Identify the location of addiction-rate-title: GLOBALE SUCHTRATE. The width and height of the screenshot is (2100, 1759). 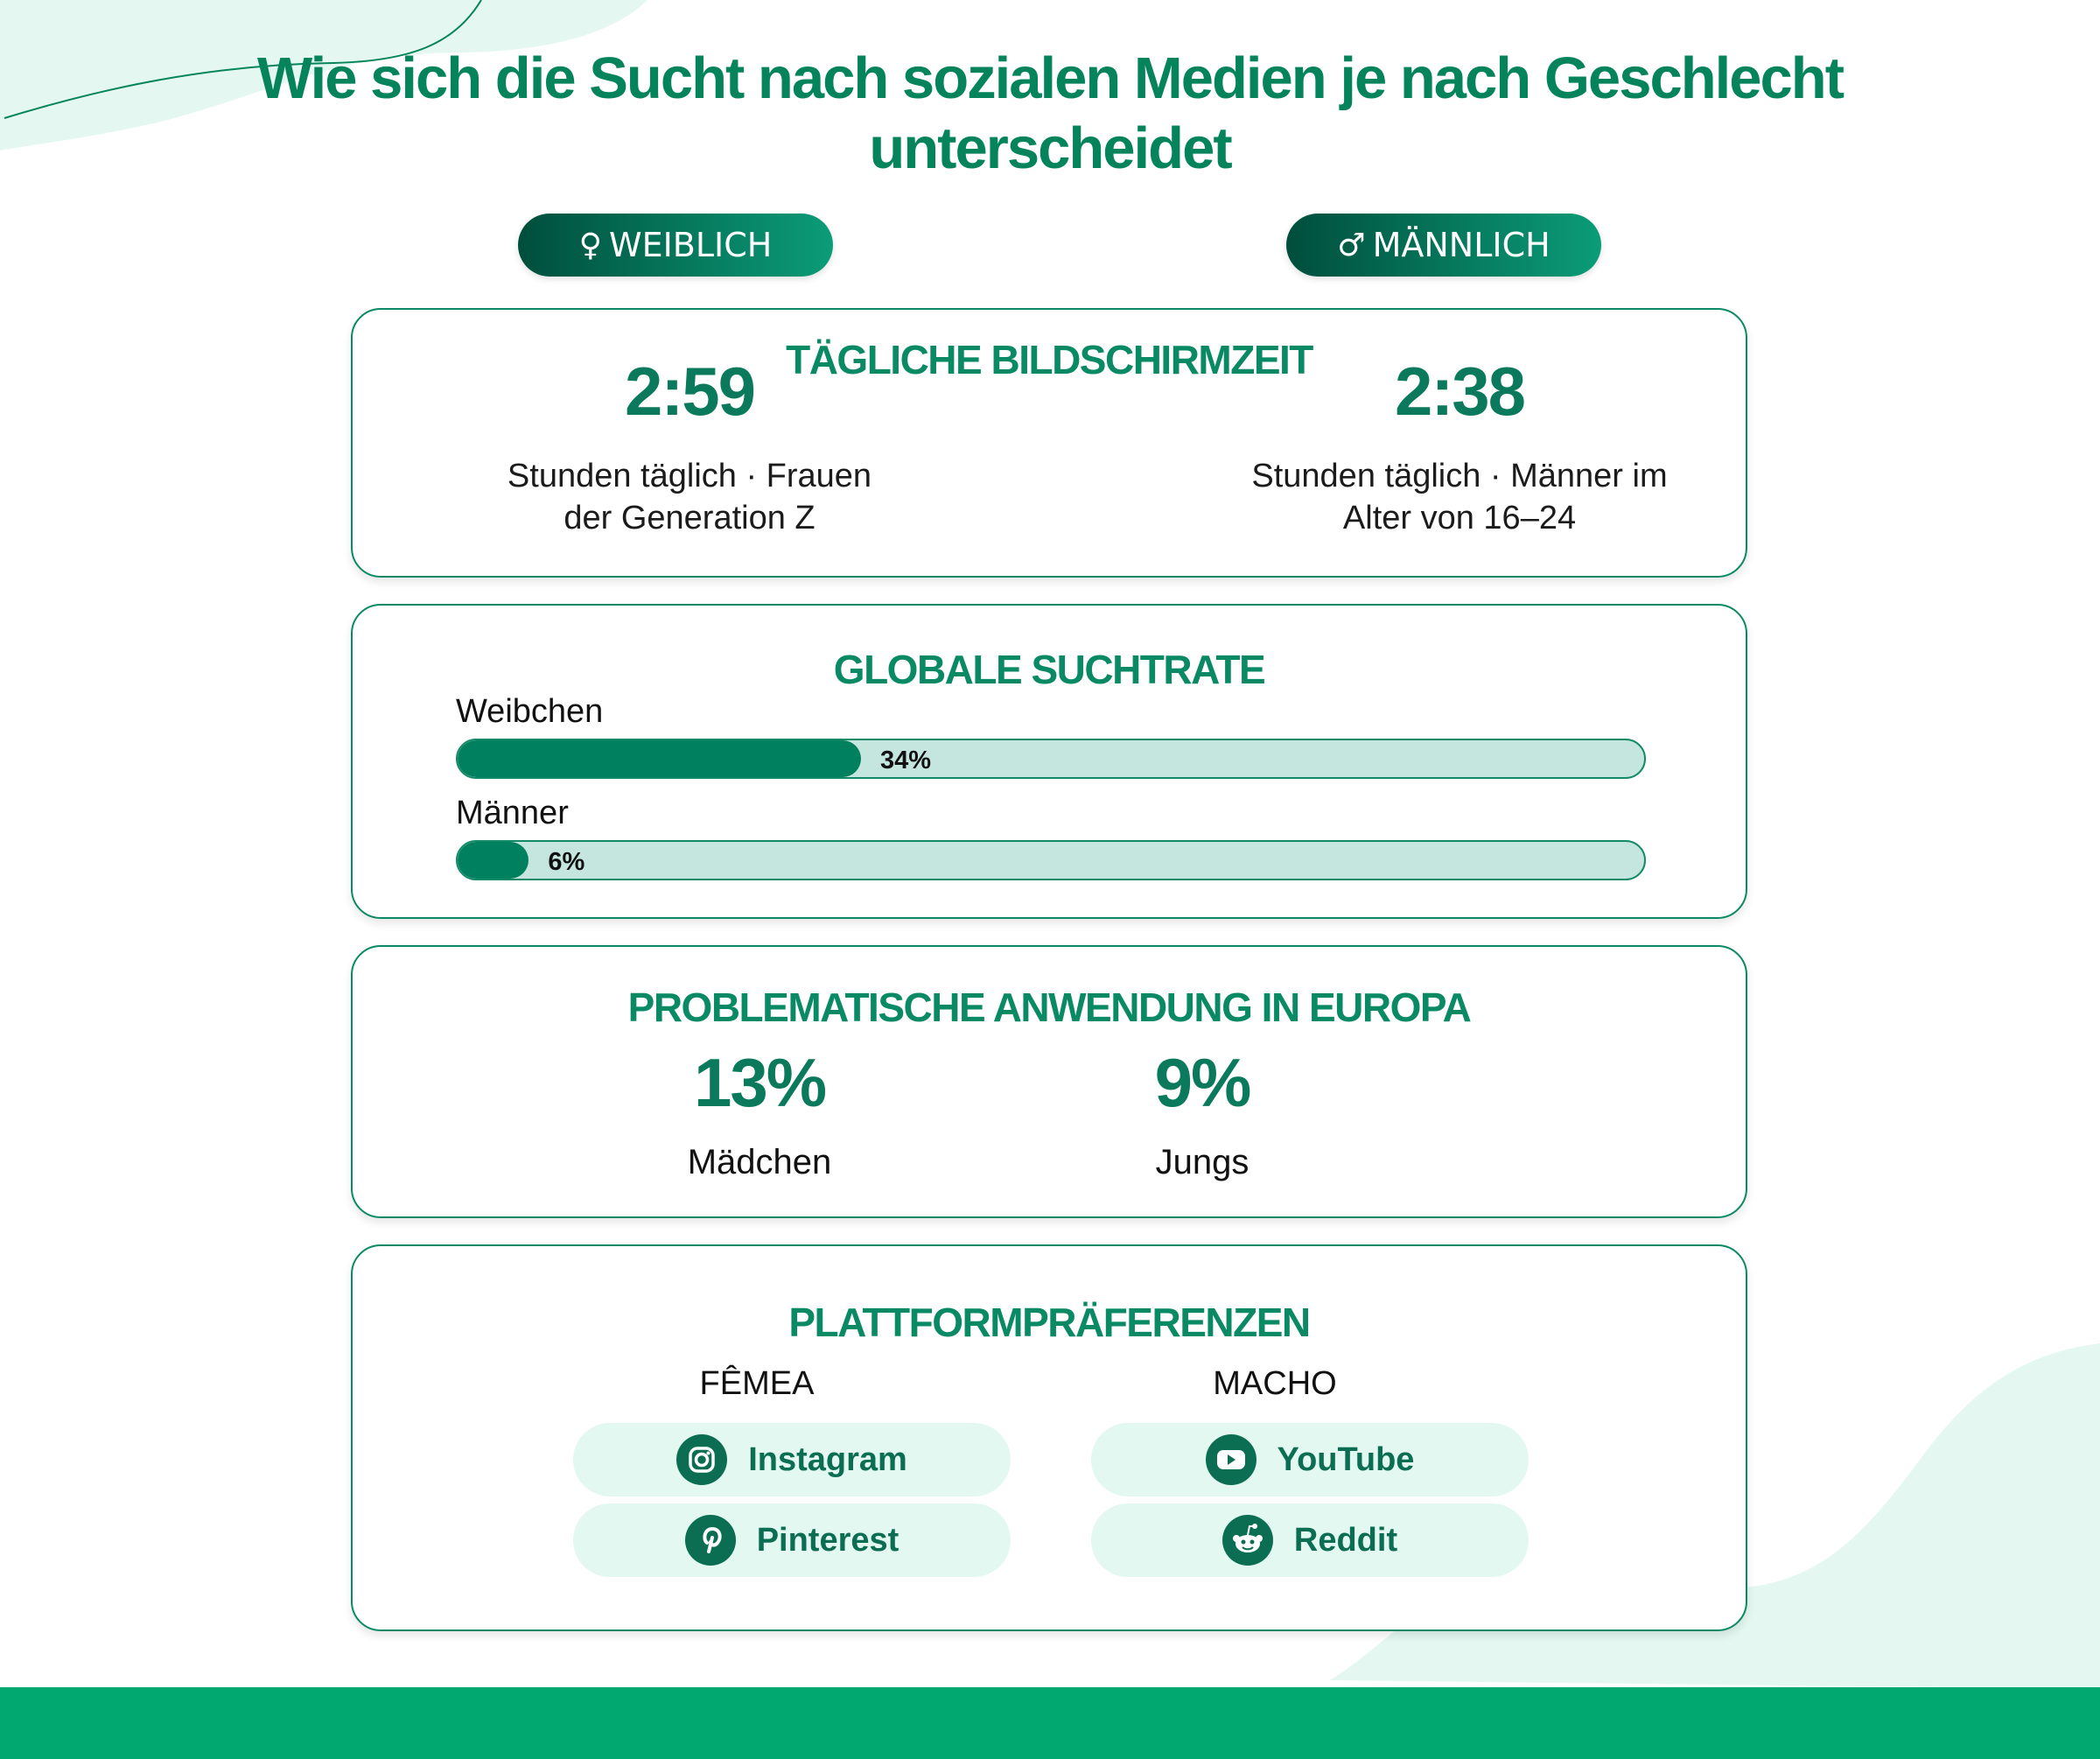
(1049, 670).